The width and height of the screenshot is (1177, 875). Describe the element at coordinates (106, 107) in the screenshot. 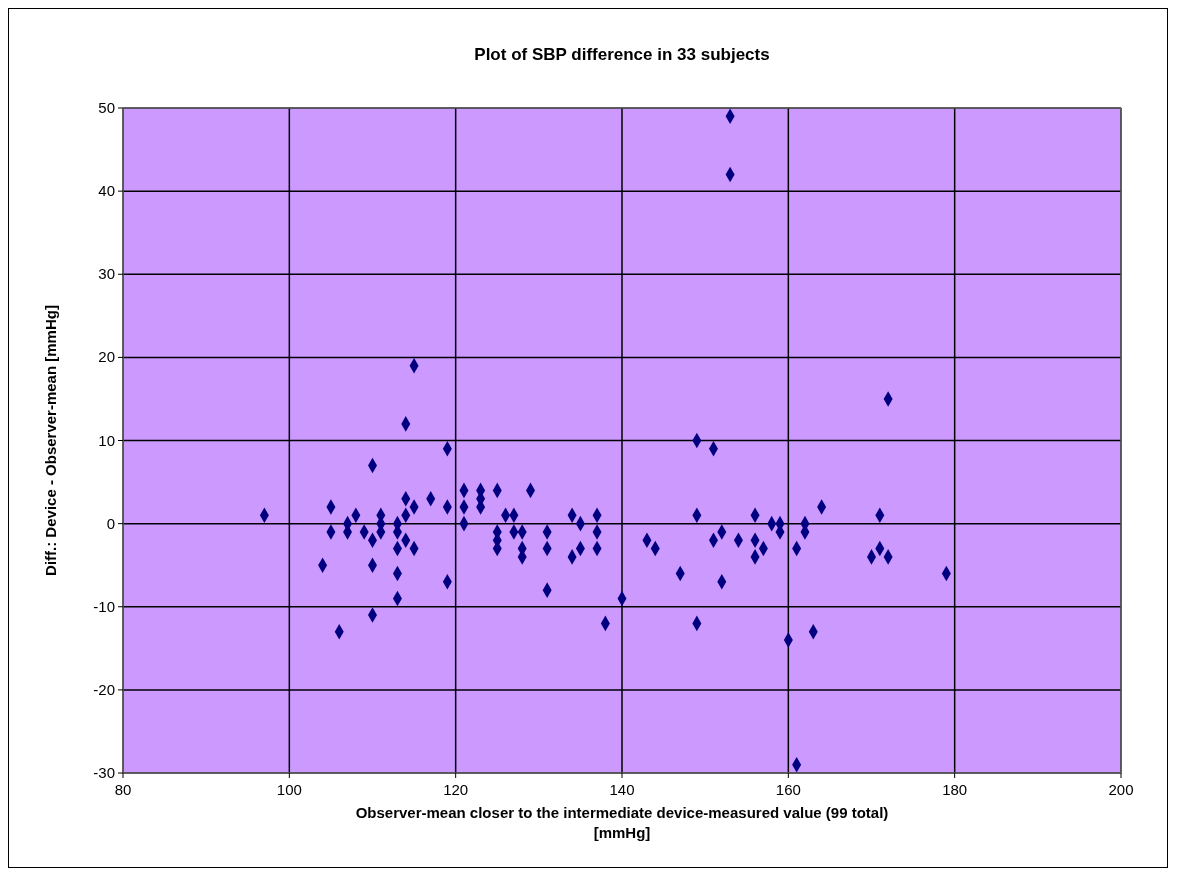

I see `y-tick-label: 50` at that location.